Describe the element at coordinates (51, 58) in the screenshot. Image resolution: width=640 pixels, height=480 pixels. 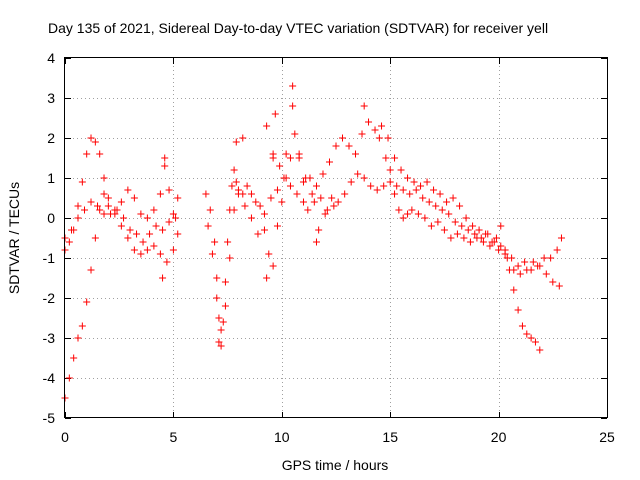
I see `y-tick-label: 4` at that location.